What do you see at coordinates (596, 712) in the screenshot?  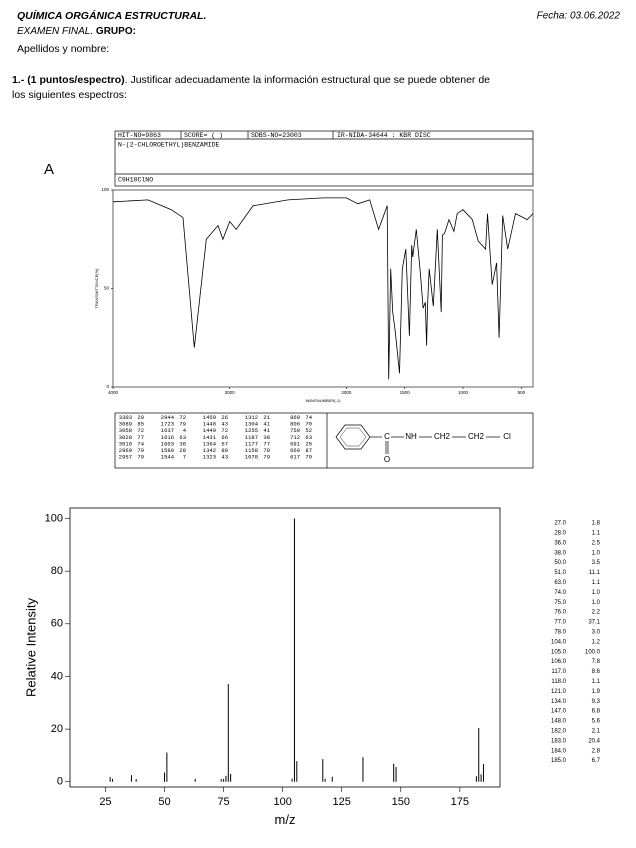 I see `ms-intensity: 6.8` at bounding box center [596, 712].